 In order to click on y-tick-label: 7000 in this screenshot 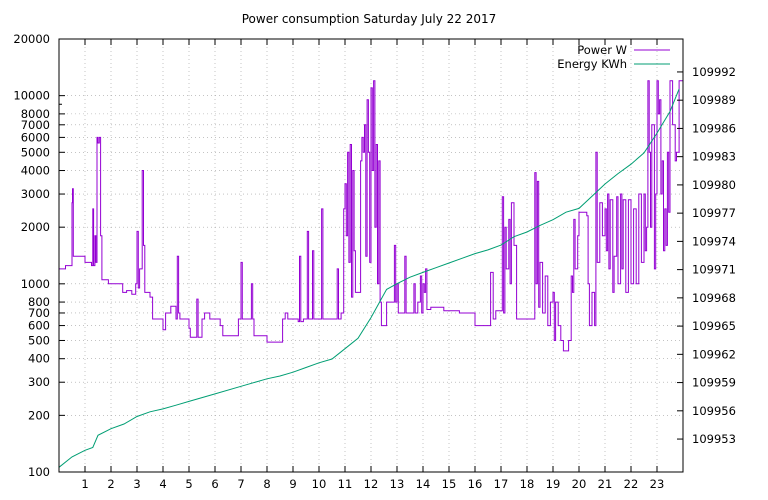, I will do `click(35, 125)`.